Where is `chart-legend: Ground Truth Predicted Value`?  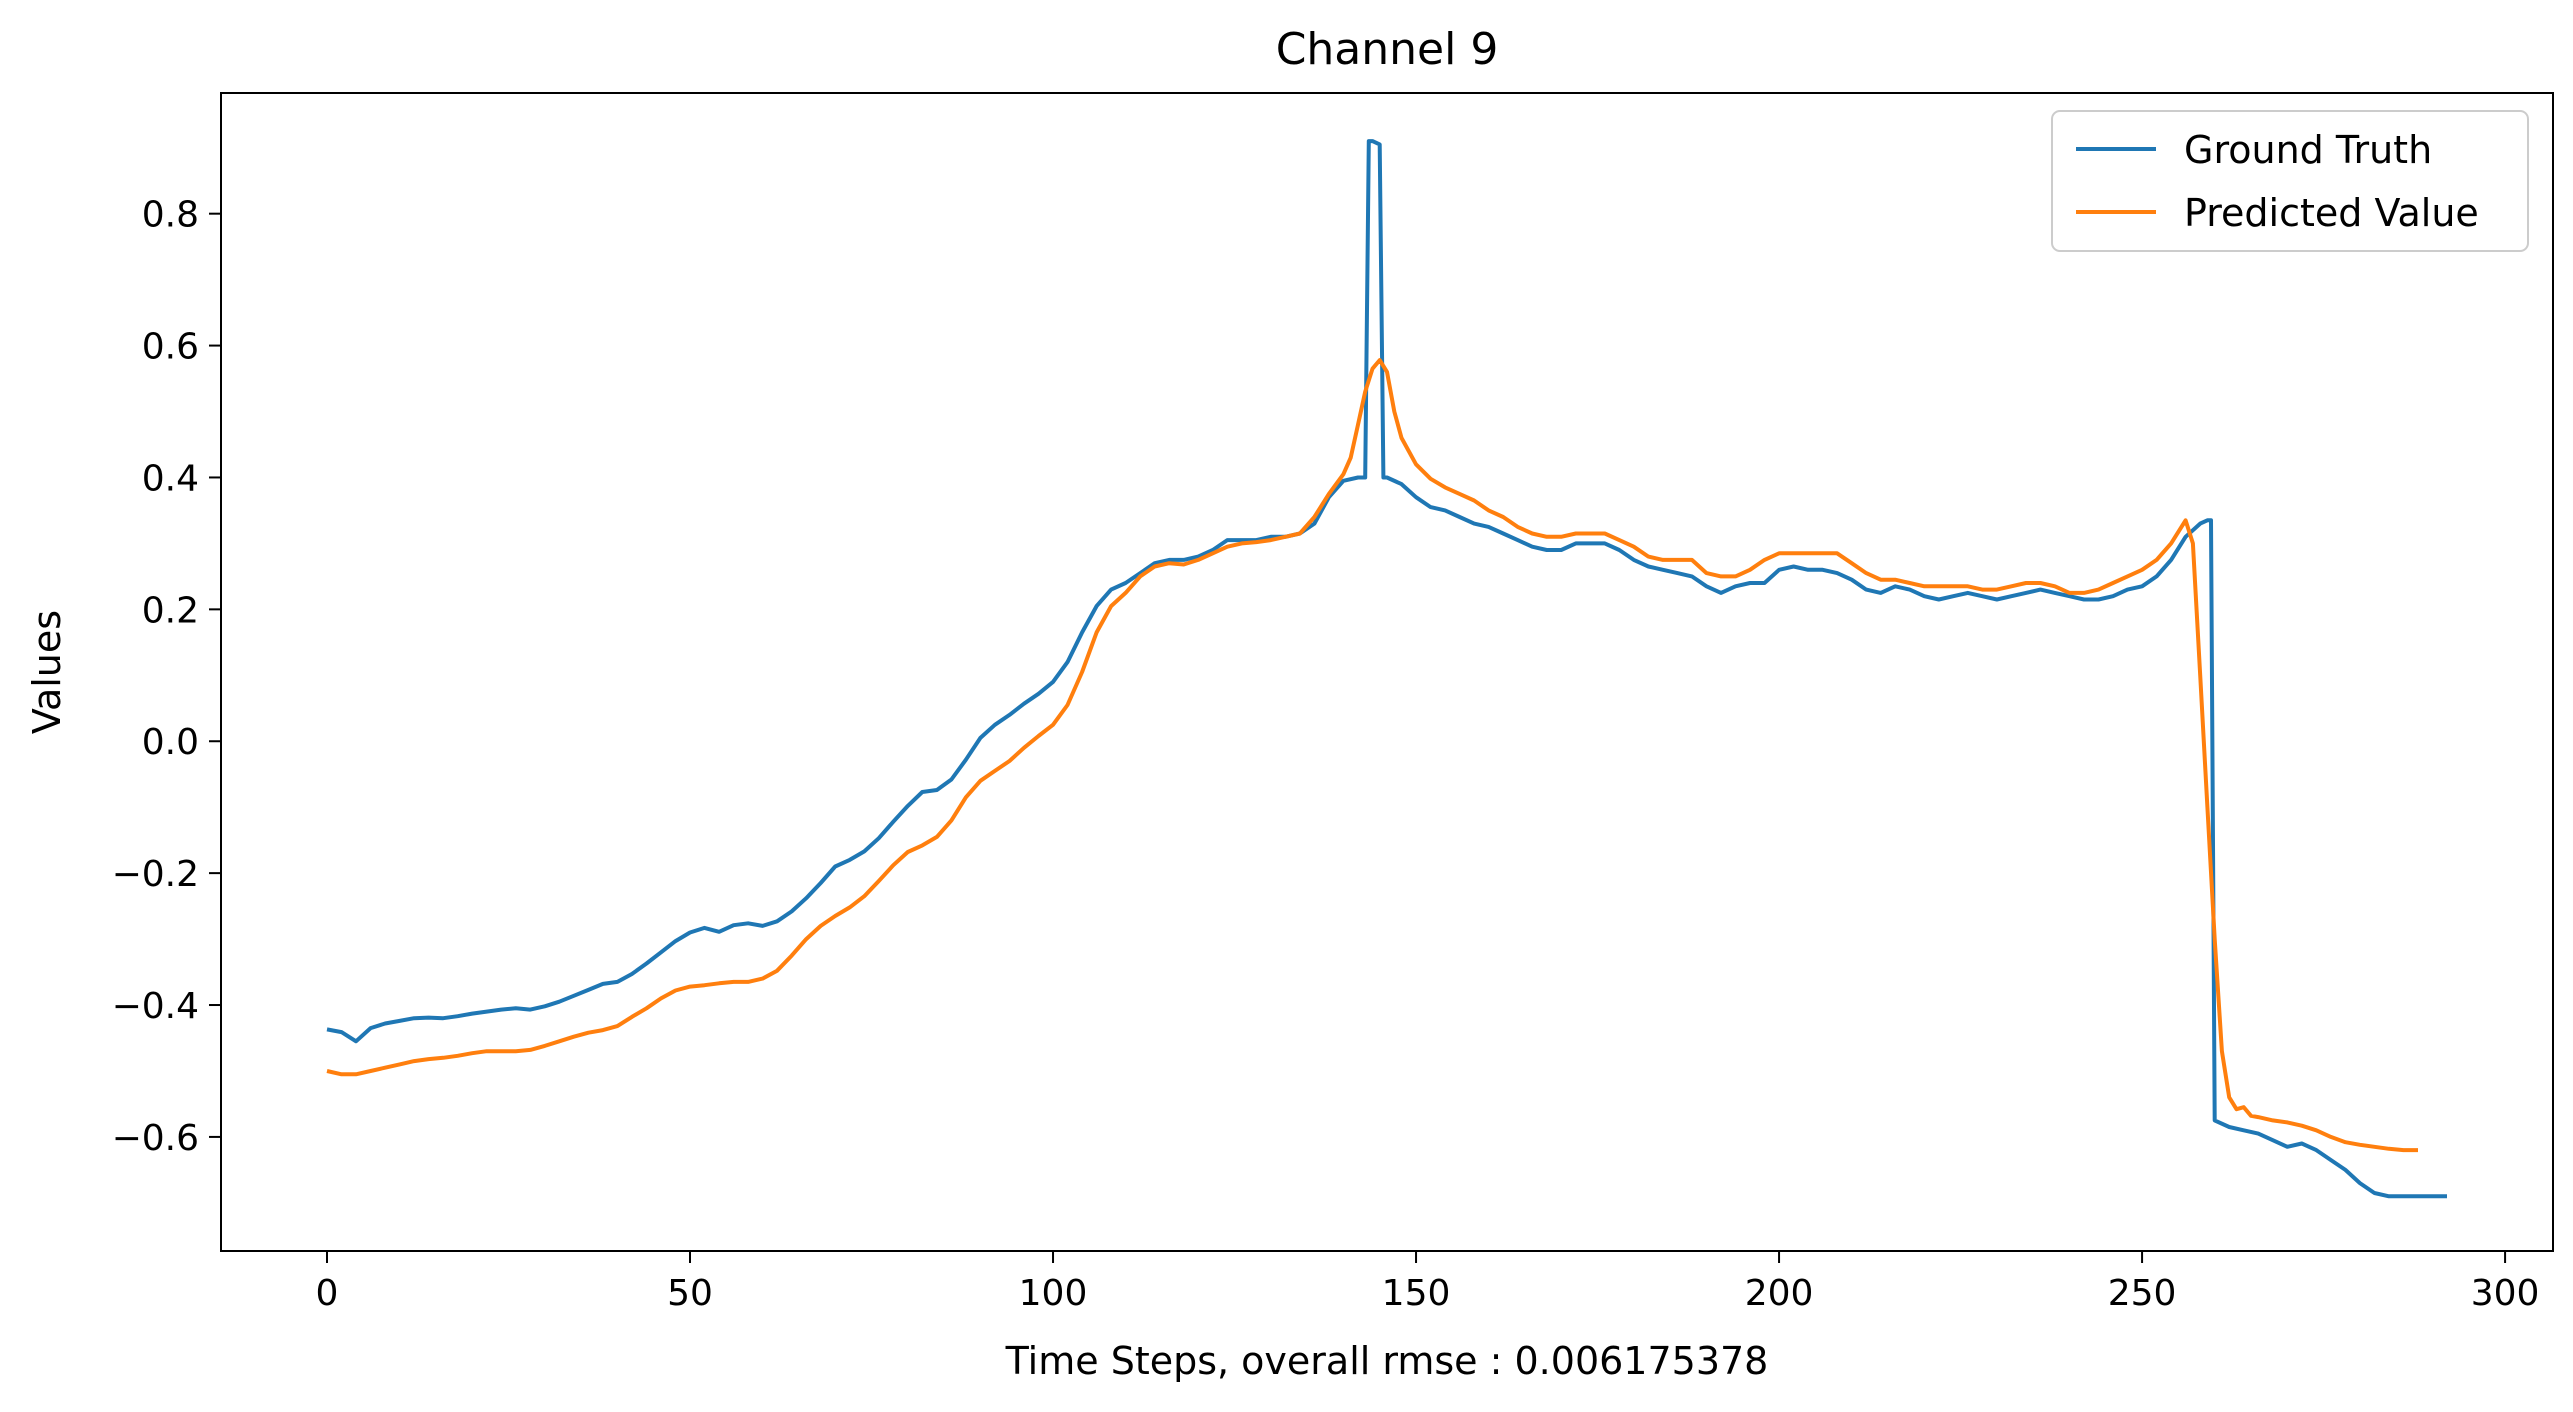 chart-legend: Ground Truth Predicted Value is located at coordinates (2290, 181).